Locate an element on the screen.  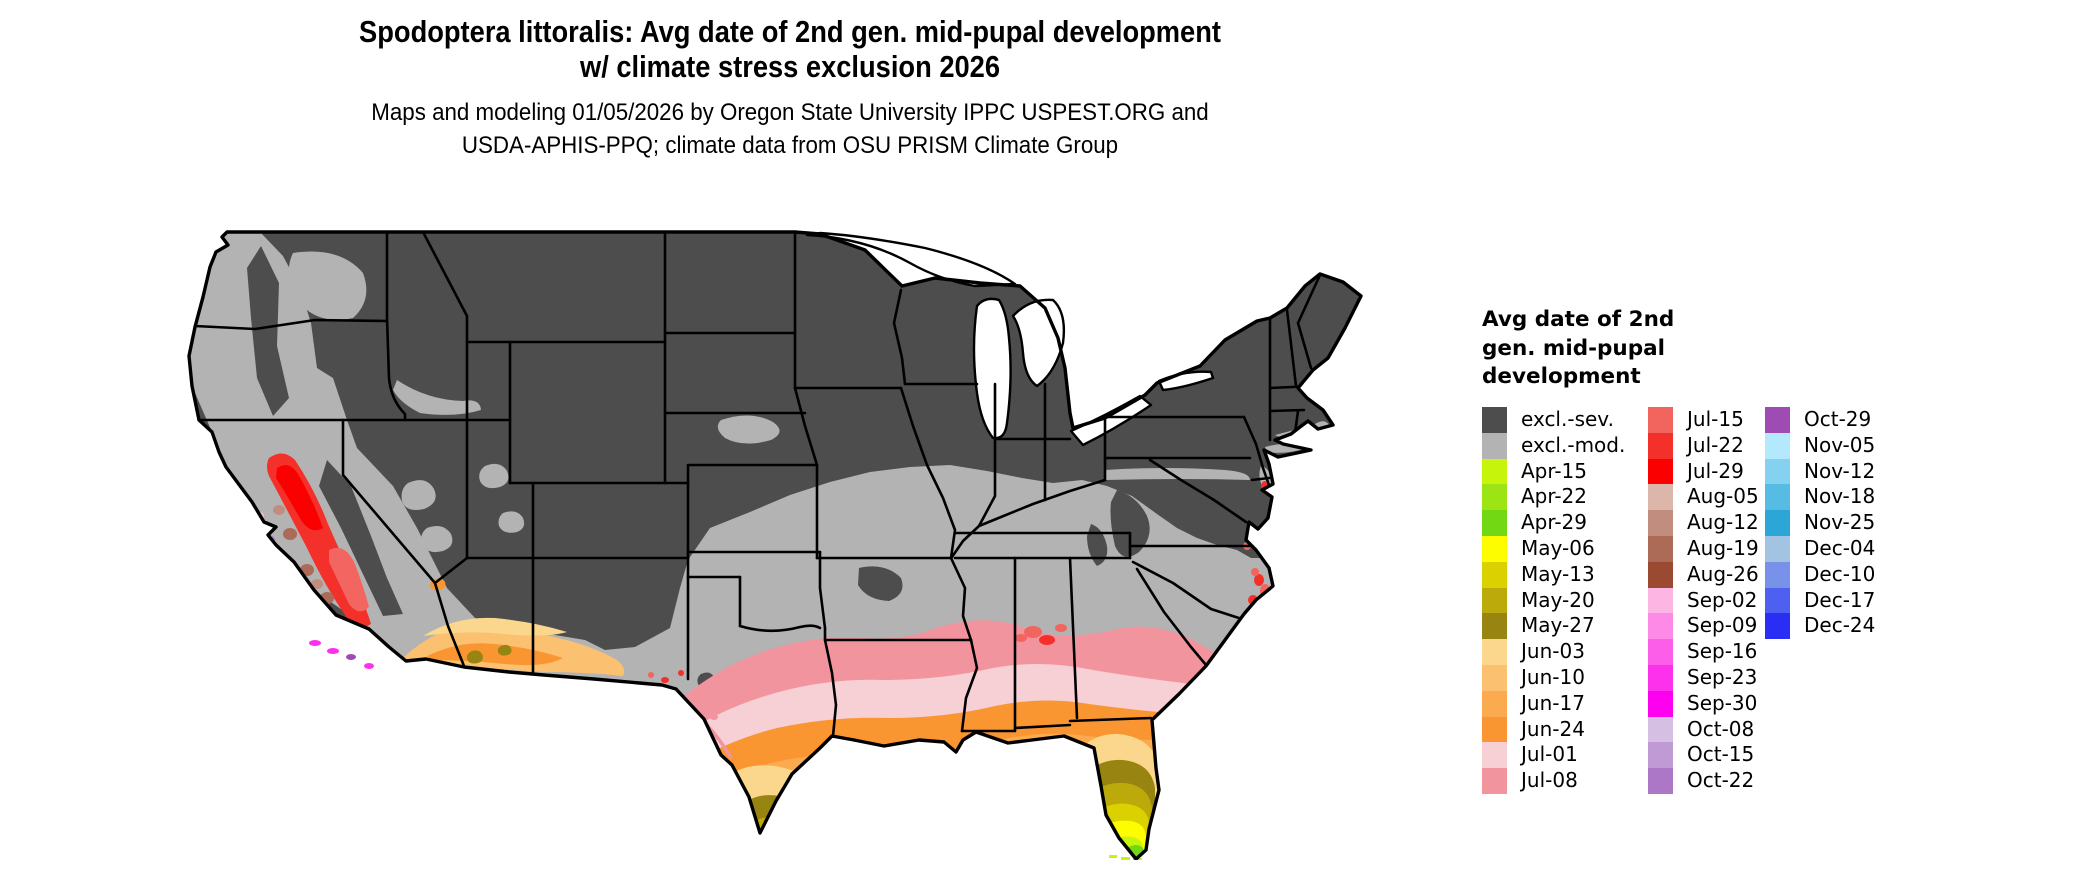
legend-row: Nov-05 is located at coordinates (1820, 445).